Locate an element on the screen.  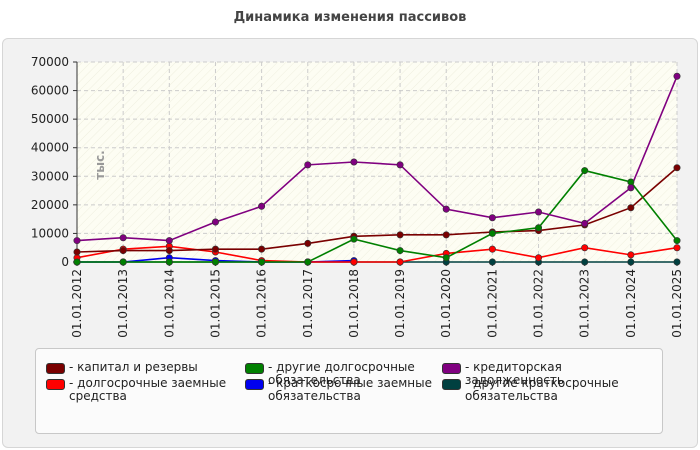
x-tick-label: 01.01.2021 is located at coordinates (492, 303).